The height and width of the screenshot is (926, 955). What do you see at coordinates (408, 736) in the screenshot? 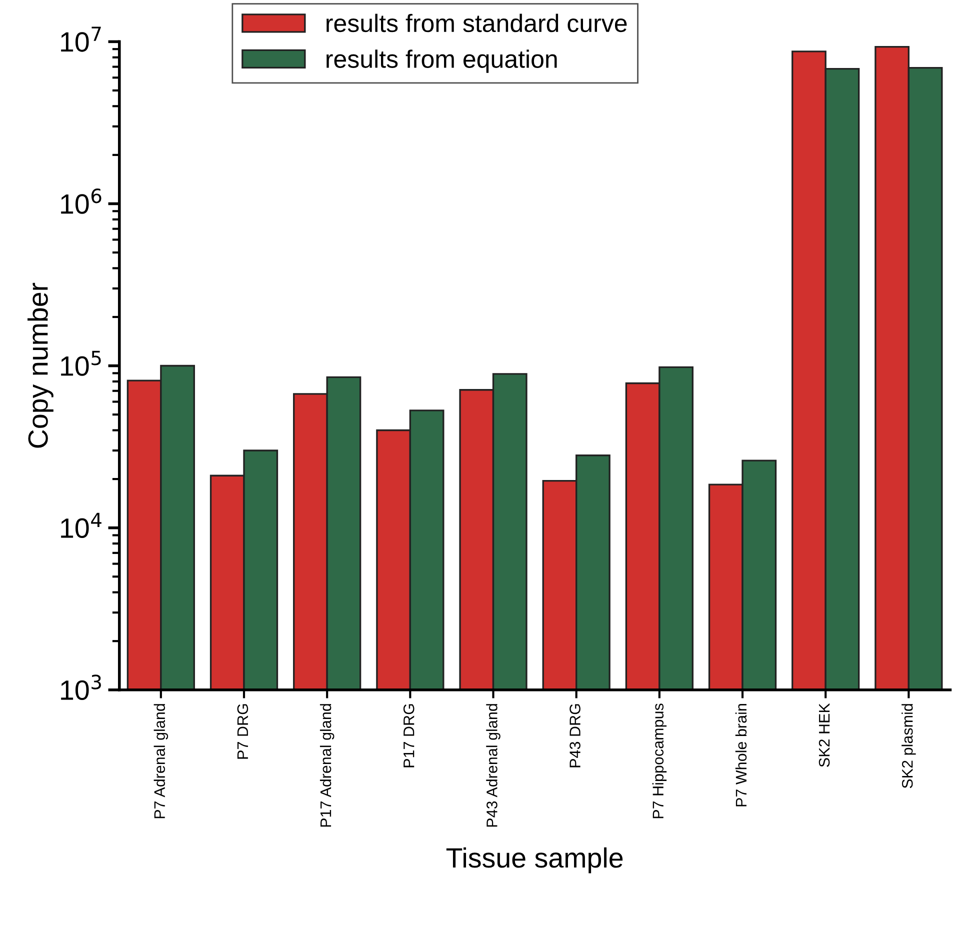
I see `x-tick-label: P17 DRG` at bounding box center [408, 736].